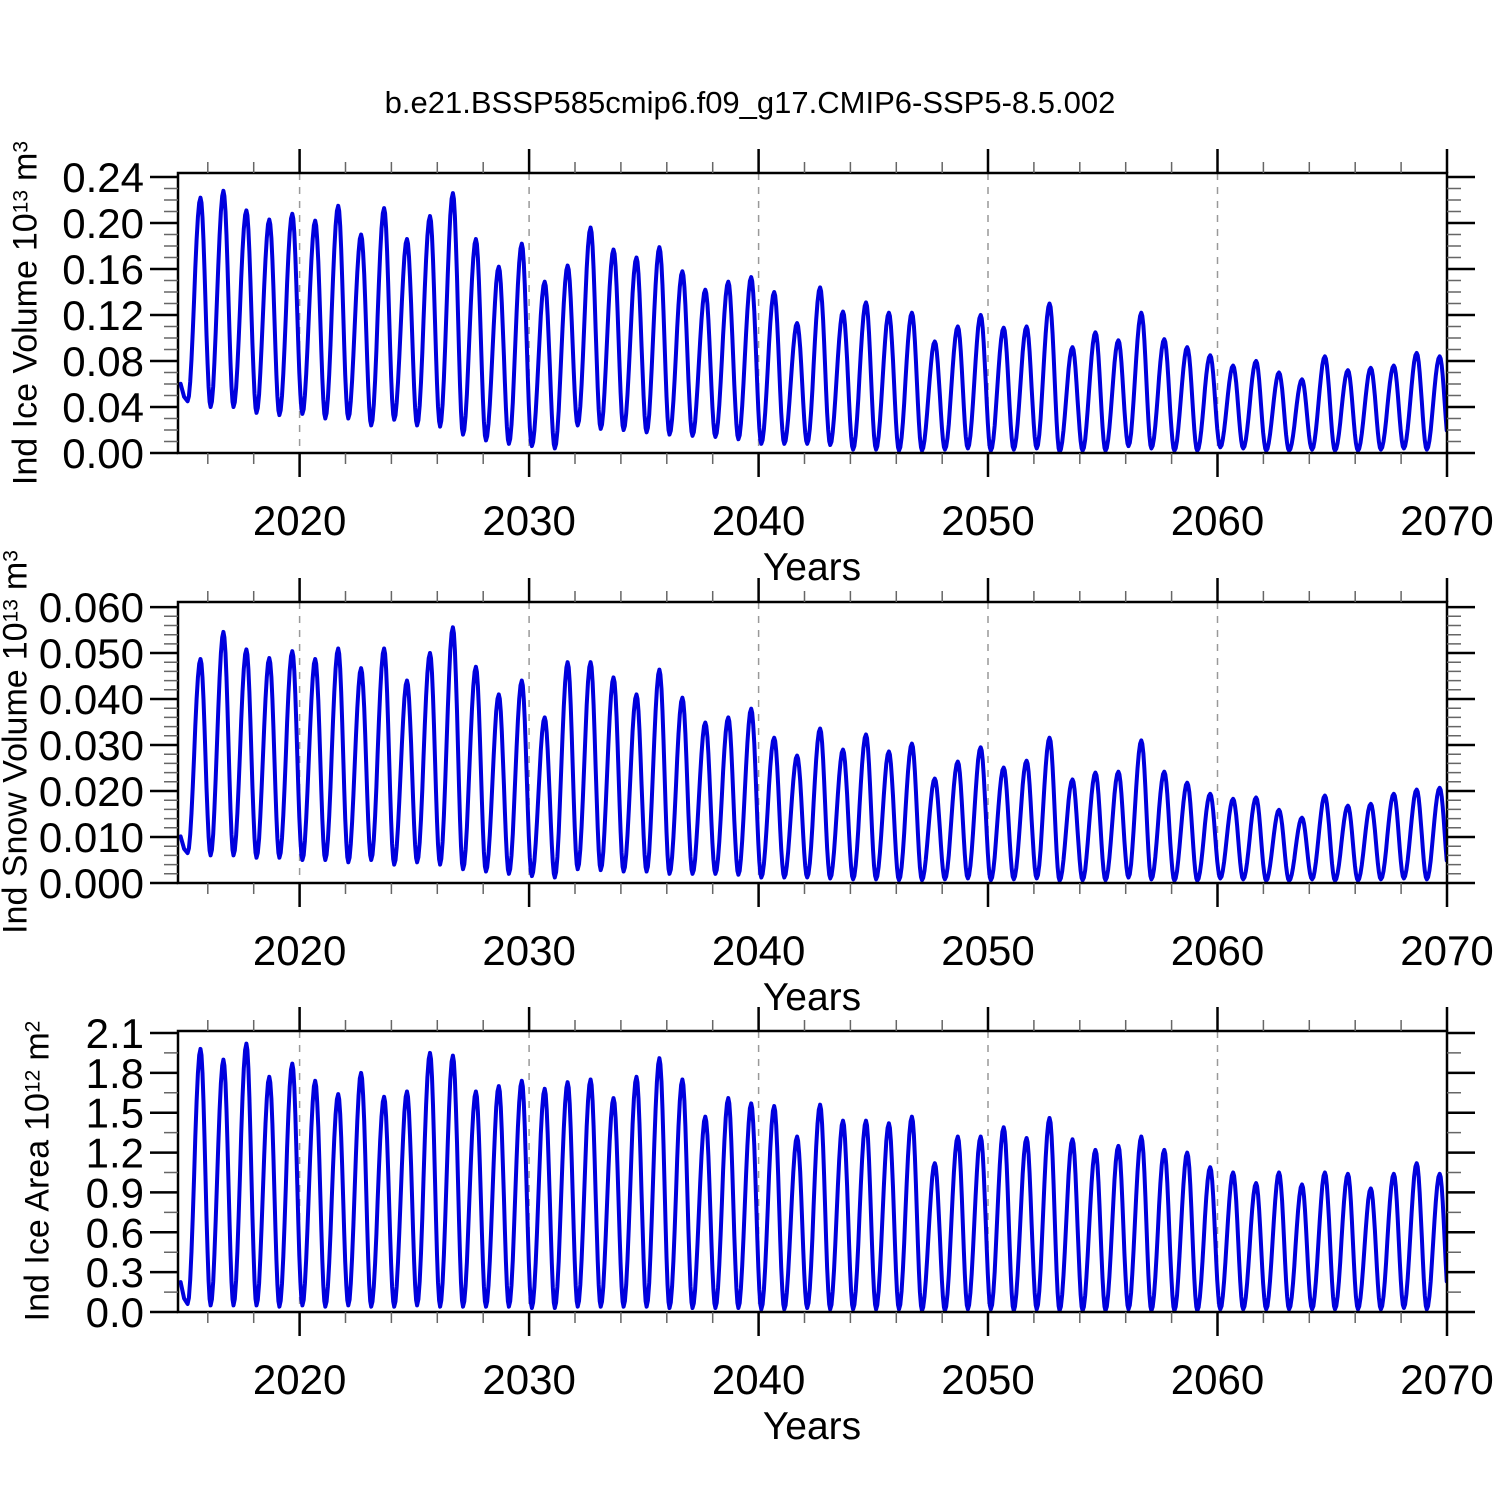  What do you see at coordinates (1446, 1379) in the screenshot?
I see `x-tick-label-ice-area: 2070` at bounding box center [1446, 1379].